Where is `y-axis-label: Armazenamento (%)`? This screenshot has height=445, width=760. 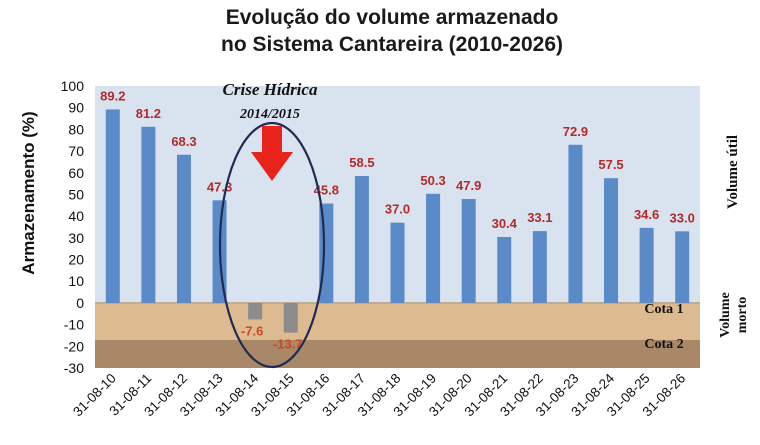
y-axis-label: Armazenamento (%) is located at coordinates (28, 192).